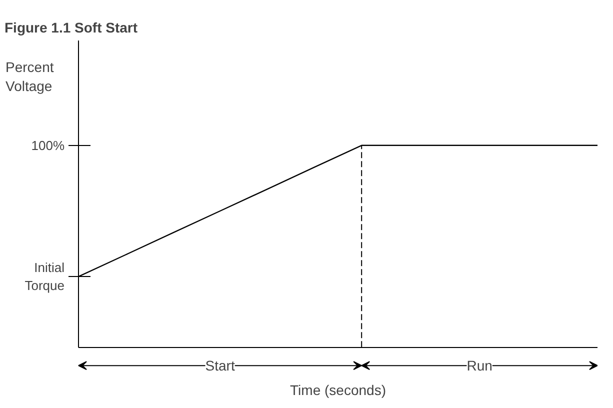 This screenshot has height=408, width=613. I want to click on text: 100%, so click(48, 145).